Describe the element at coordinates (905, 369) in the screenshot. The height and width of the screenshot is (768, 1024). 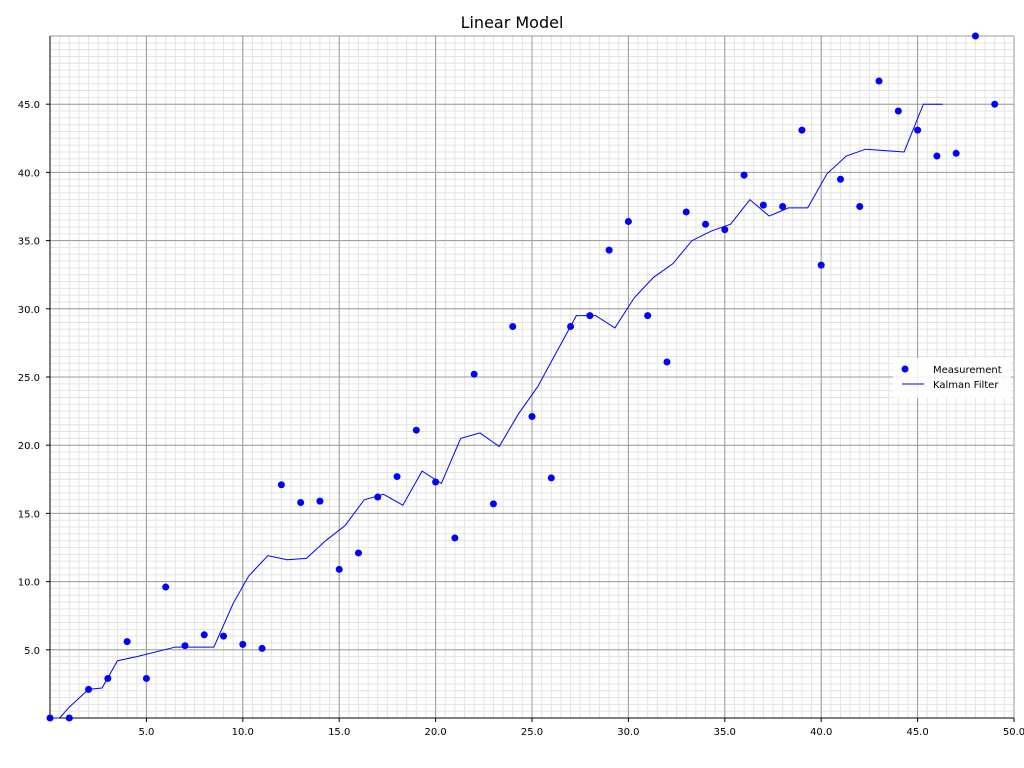
I see `legend-marker-measurement` at that location.